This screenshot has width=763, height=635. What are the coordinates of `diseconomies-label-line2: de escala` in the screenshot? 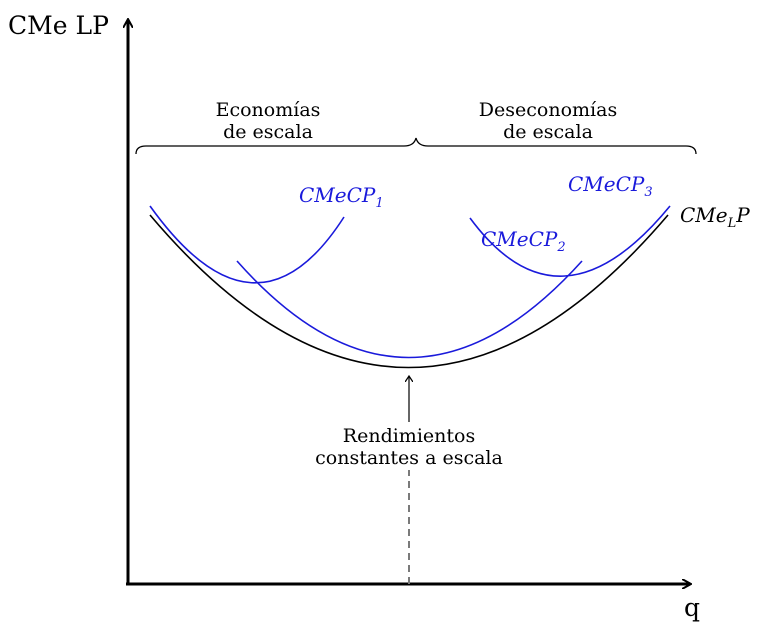 It's located at (548, 132).